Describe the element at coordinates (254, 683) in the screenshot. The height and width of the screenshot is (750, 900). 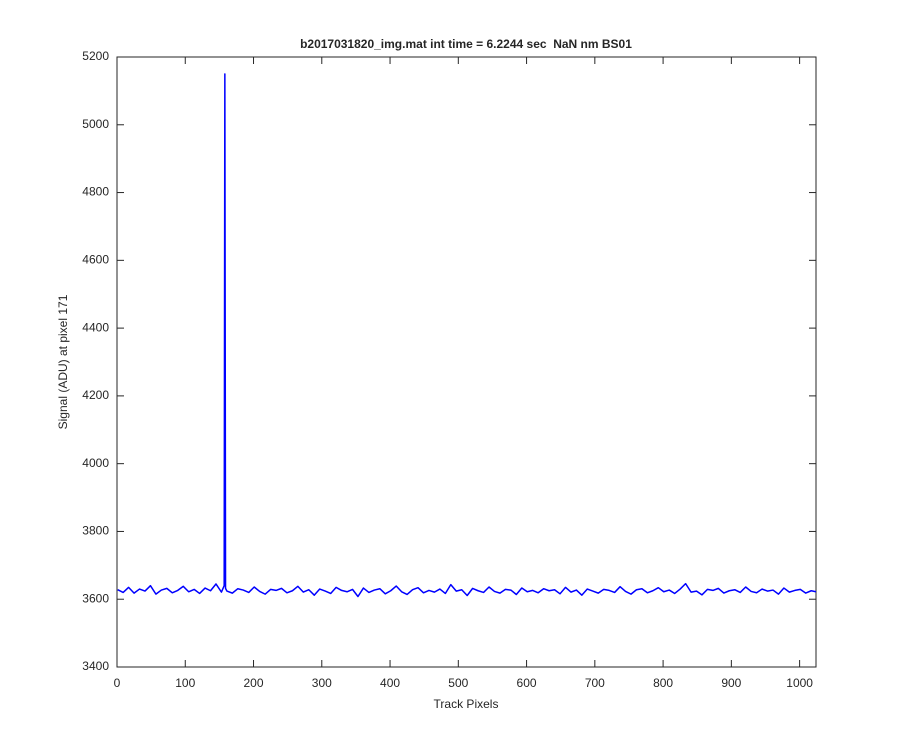
I see `x-tick-label: 200` at that location.